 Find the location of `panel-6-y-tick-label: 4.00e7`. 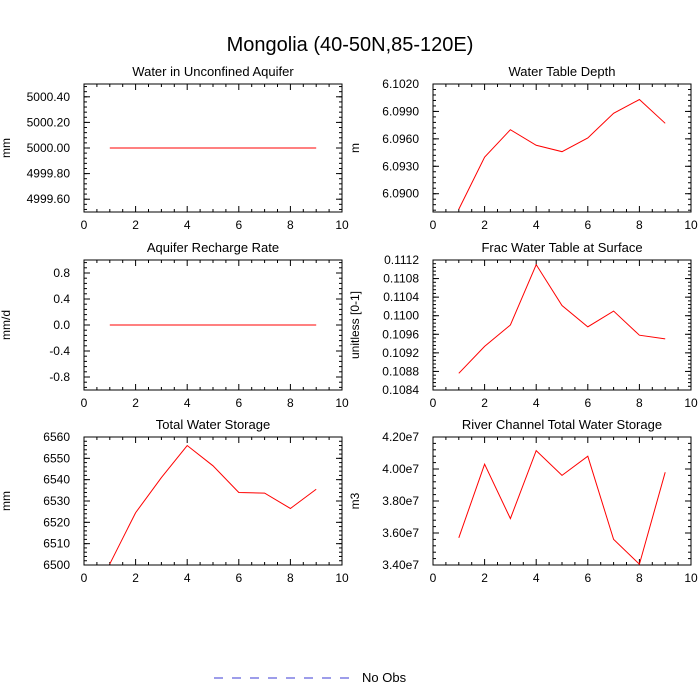

panel-6-y-tick-label: 4.00e7 is located at coordinates (400, 469).